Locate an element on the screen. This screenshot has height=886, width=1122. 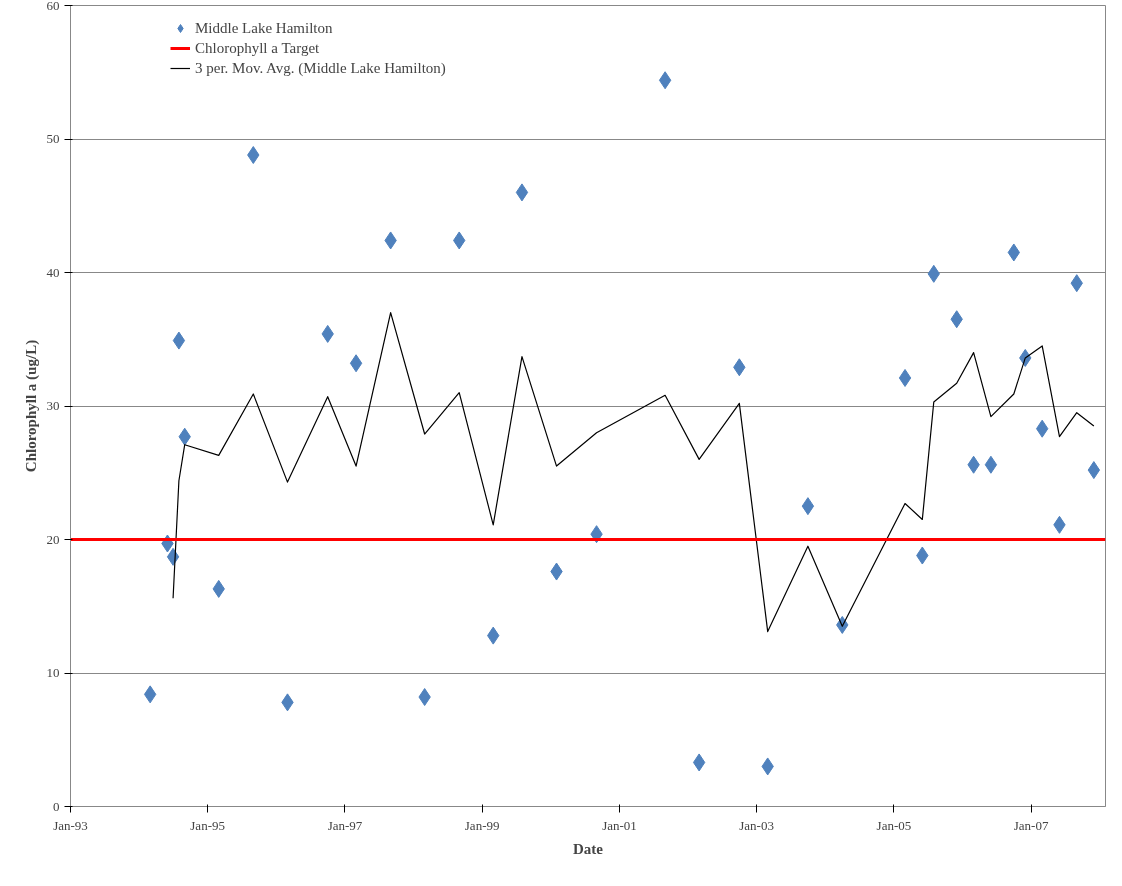
legend-label: 3 per. Mov. Avg. (Middle Lake Hamilton) is located at coordinates (320, 68).